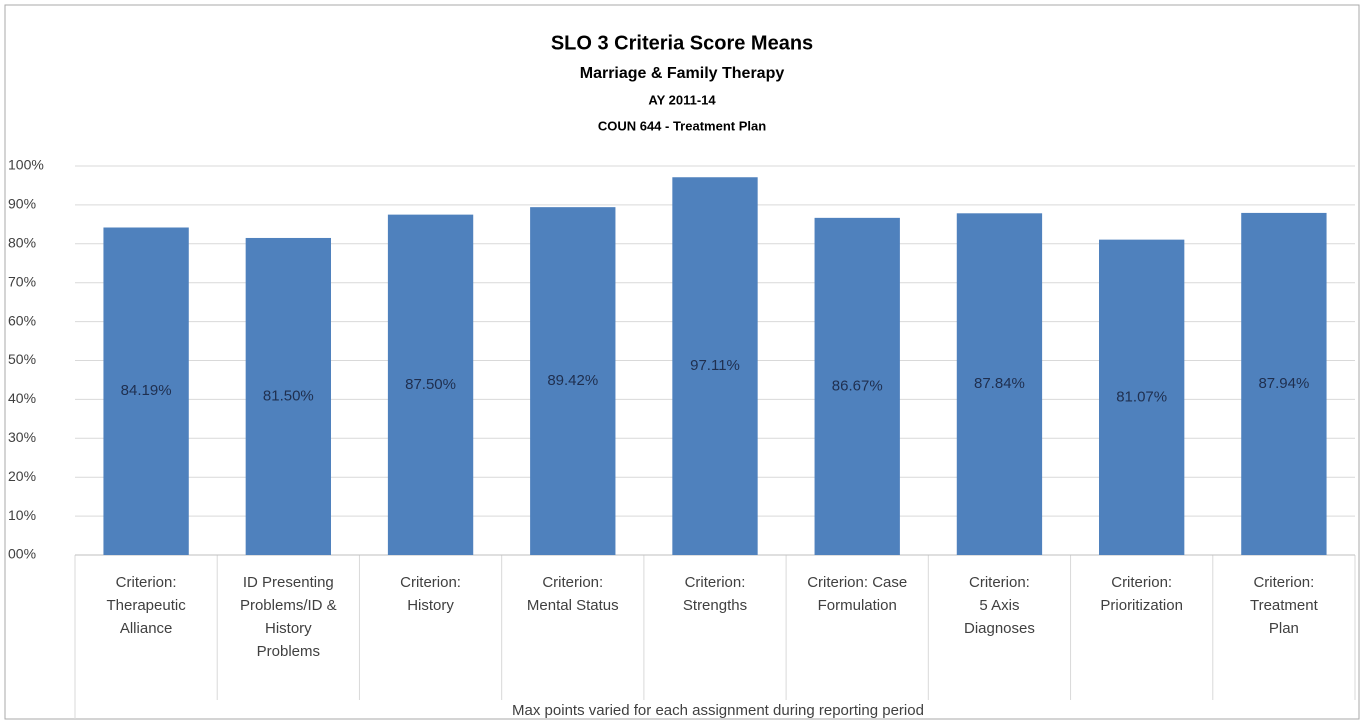  What do you see at coordinates (1141, 594) in the screenshot?
I see `x-tick-label: Criterion: Prioritization` at bounding box center [1141, 594].